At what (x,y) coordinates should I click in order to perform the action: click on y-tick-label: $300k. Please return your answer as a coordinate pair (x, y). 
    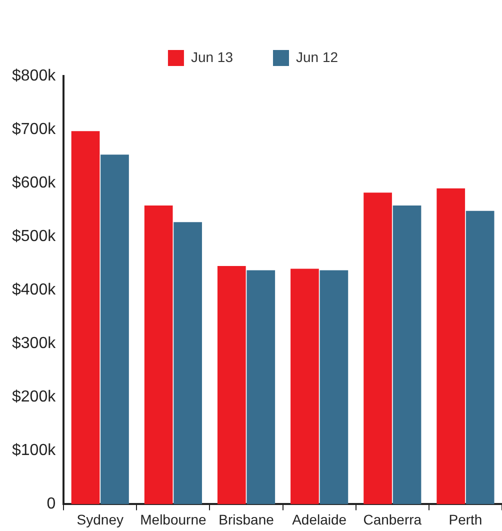
    Looking at the image, I should click on (34, 343).